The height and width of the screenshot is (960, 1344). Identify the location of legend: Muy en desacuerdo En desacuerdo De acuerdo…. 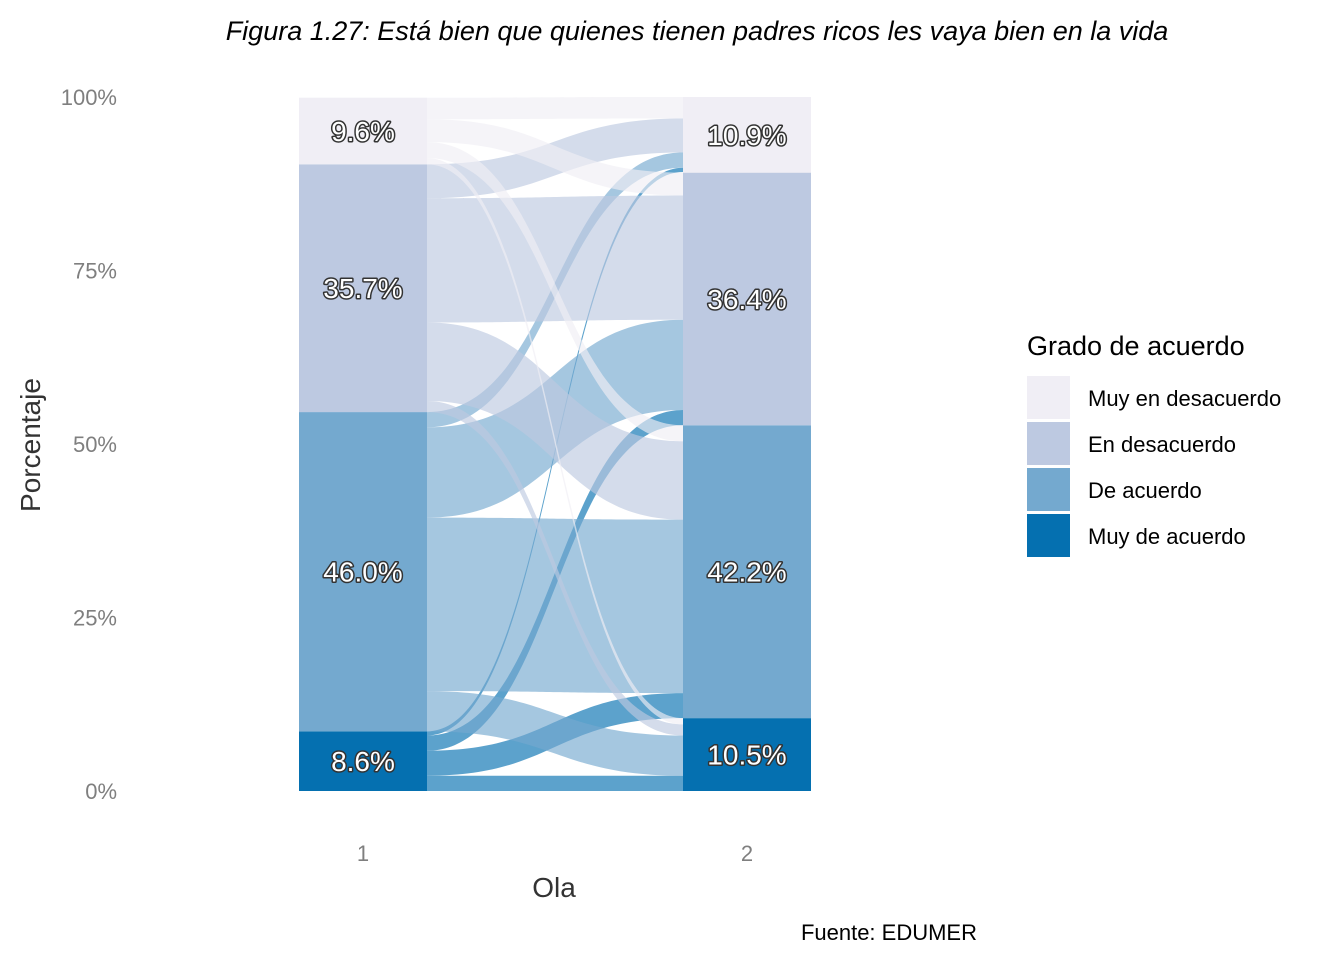
(1154, 466).